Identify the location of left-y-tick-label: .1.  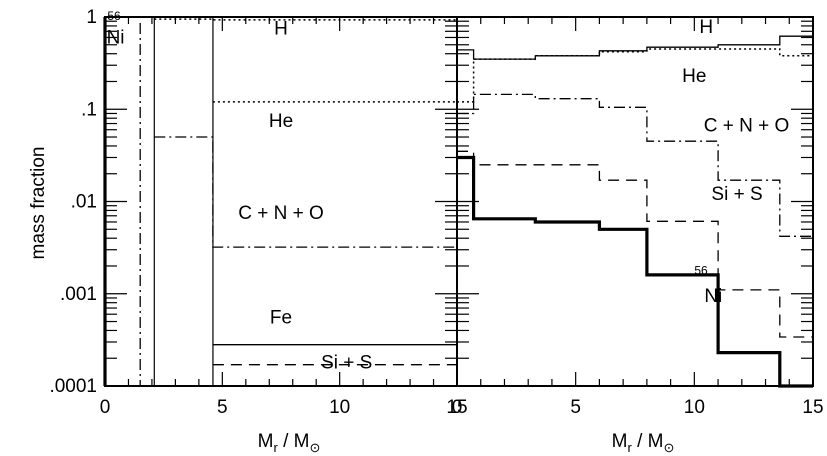
(89, 109).